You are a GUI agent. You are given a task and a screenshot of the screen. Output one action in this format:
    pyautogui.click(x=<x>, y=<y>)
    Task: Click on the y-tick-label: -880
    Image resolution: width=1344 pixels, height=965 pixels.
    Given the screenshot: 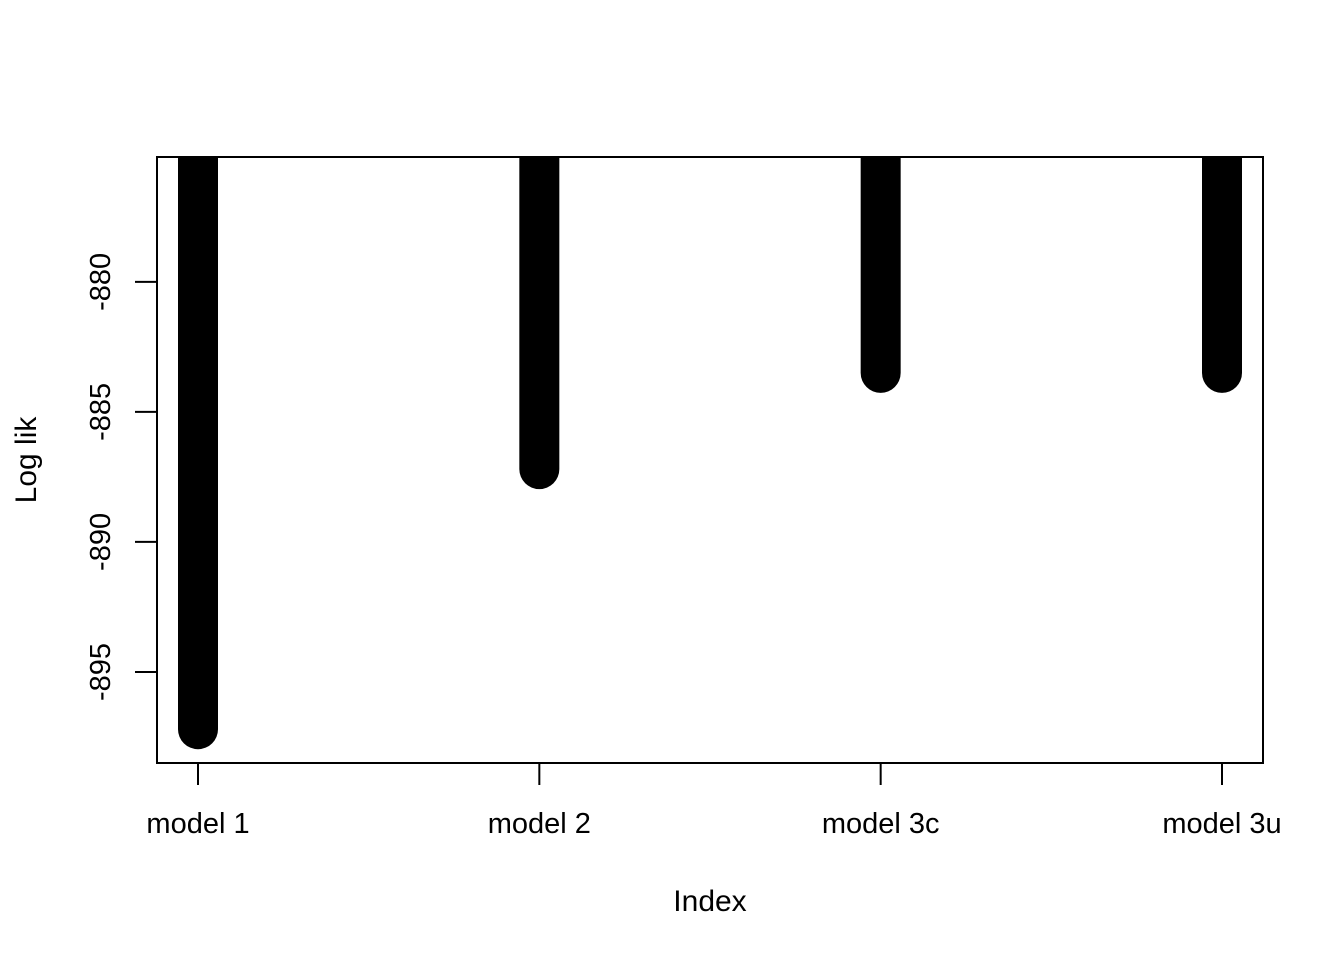 What is the action you would take?
    pyautogui.click(x=101, y=282)
    